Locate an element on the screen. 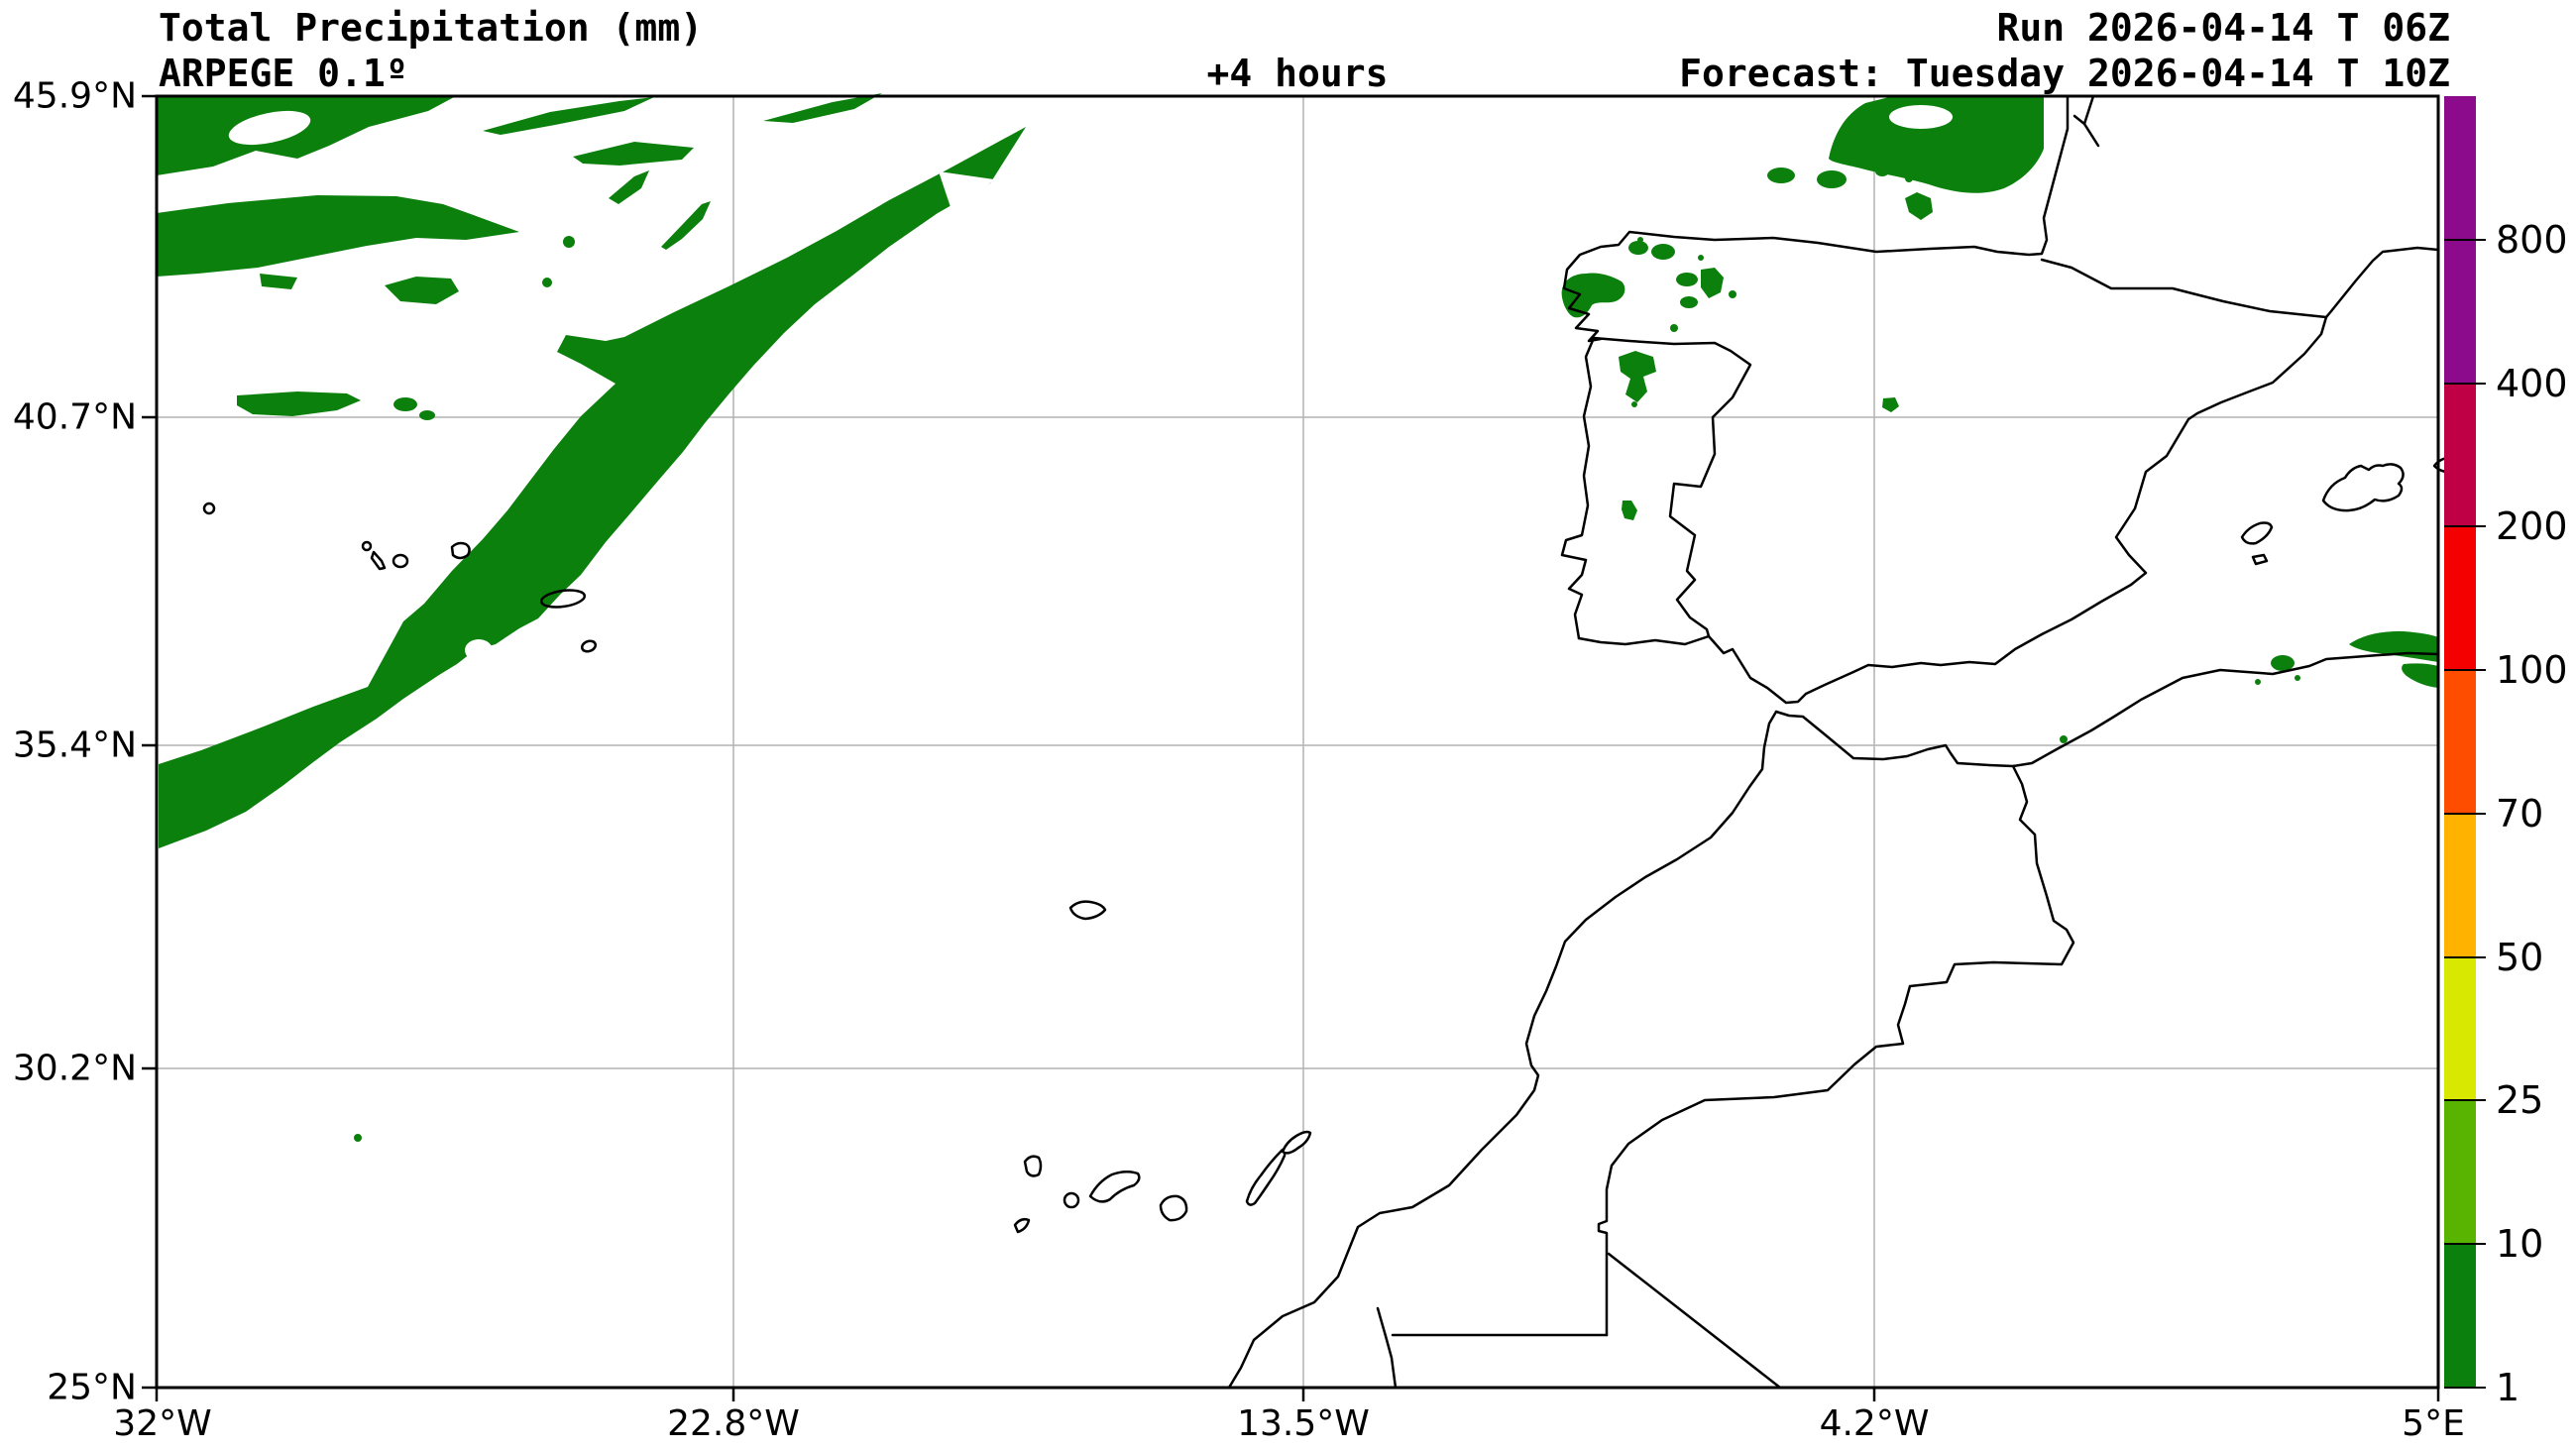  island-el-hierro is located at coordinates (1022, 1225).